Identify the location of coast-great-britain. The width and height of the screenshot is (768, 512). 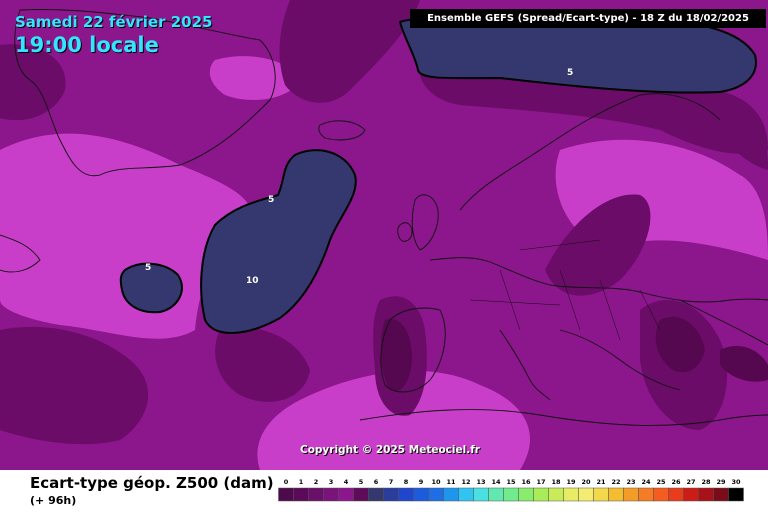
(425, 222).